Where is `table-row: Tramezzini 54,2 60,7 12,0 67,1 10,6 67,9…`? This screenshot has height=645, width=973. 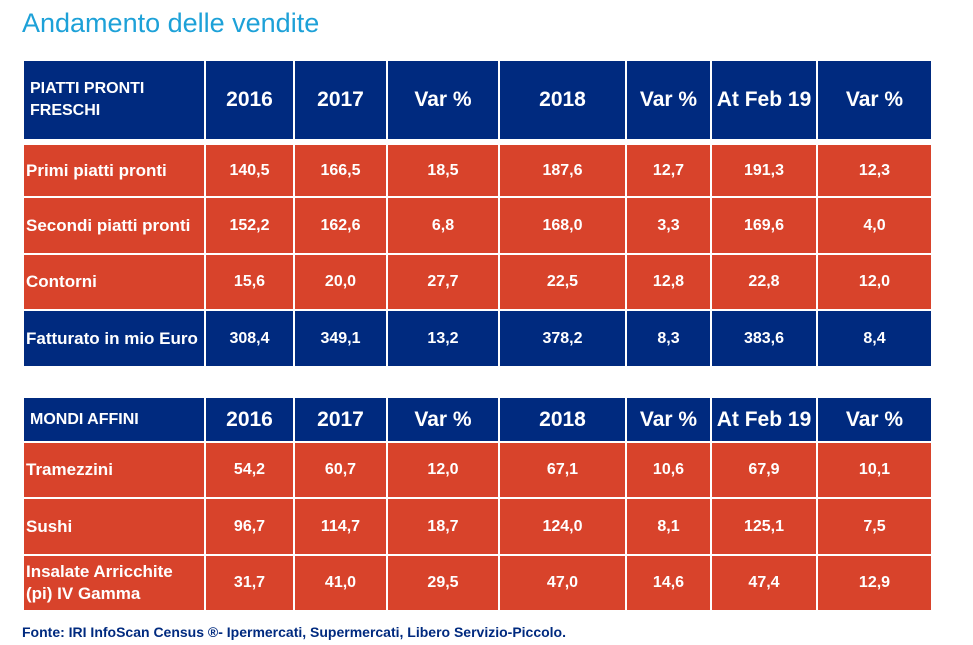 table-row: Tramezzini 54,2 60,7 12,0 67,1 10,6 67,9… is located at coordinates (477, 470).